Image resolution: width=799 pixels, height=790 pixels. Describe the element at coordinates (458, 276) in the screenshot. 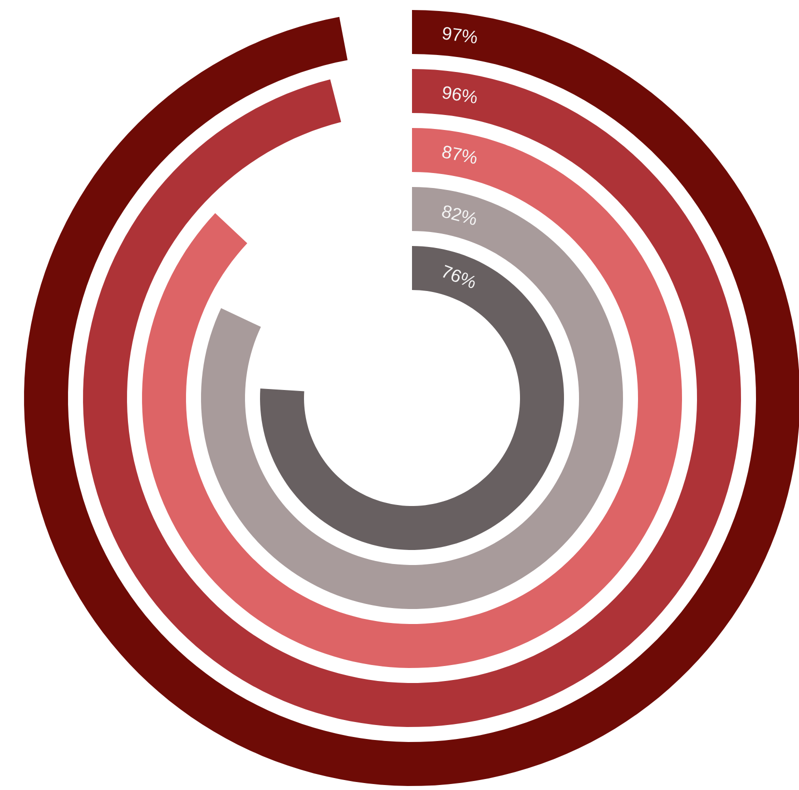

I see `data-label: 76%` at that location.